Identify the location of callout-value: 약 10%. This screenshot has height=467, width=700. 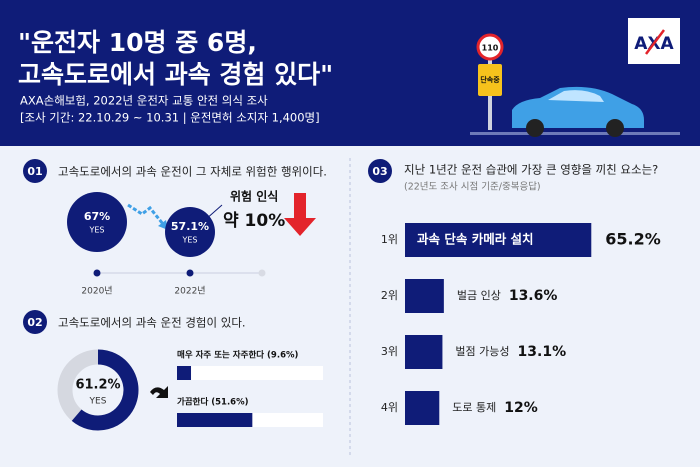
(254, 220).